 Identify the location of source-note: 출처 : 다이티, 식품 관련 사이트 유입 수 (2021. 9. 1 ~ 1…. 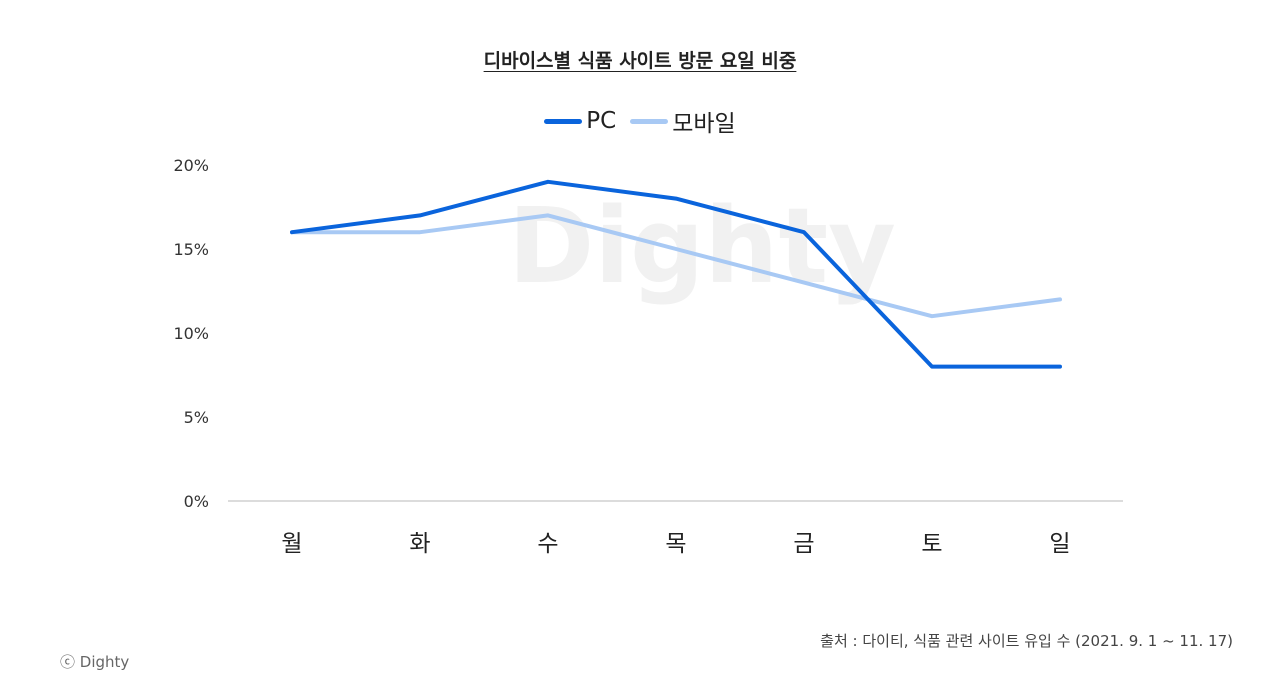
(1026, 641).